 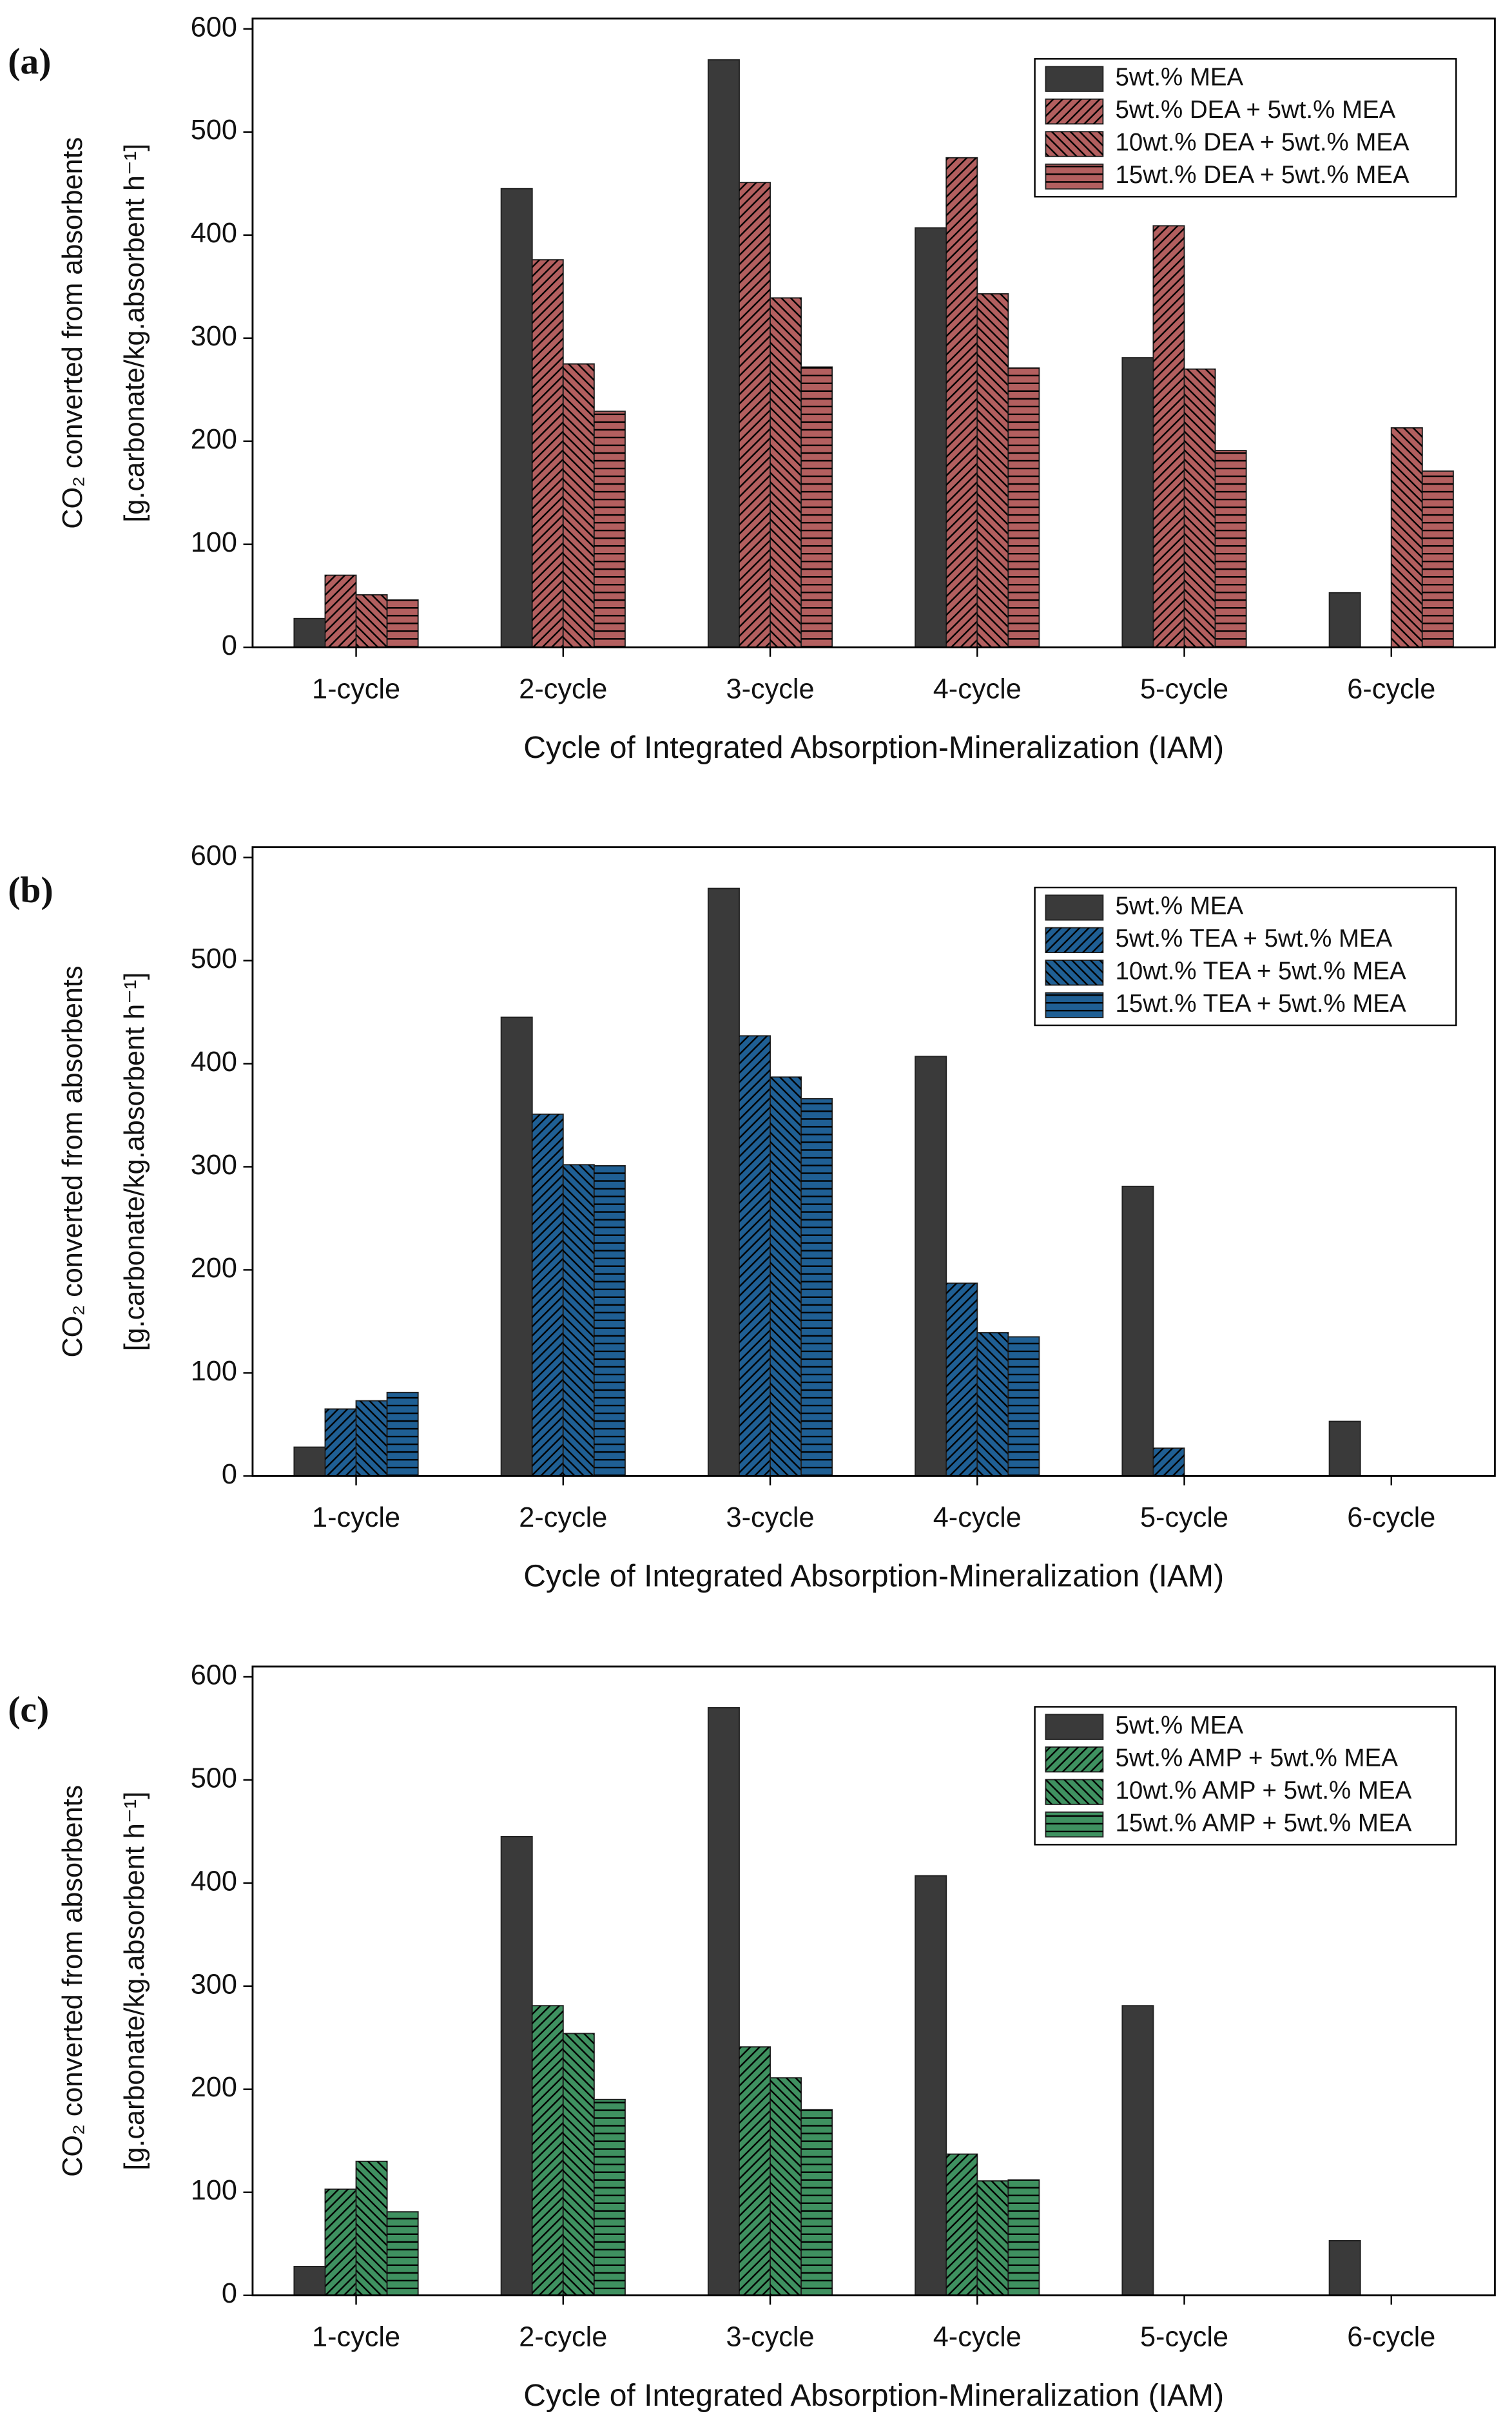 I want to click on legend-label: 10wt.% AMP + 5wt.% MEA, so click(x=1264, y=1790).